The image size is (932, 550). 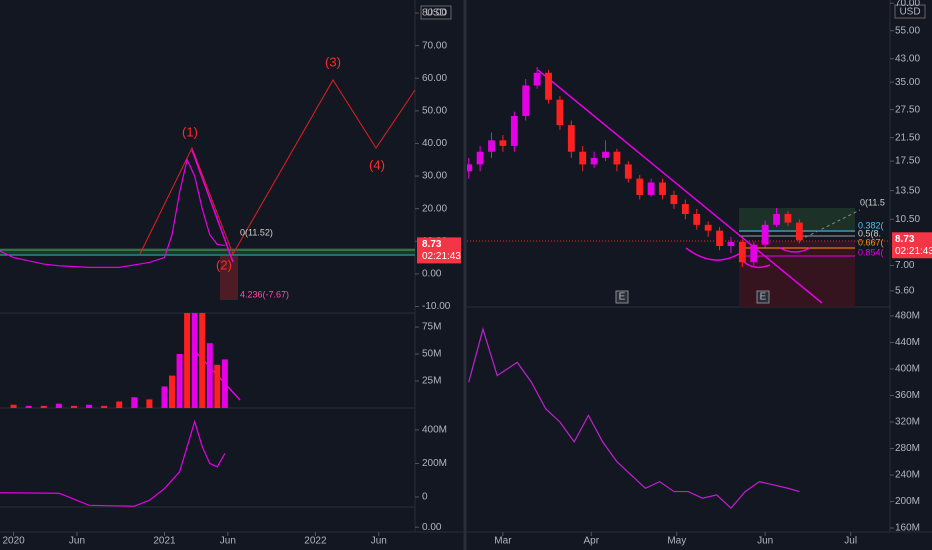 What do you see at coordinates (871, 242) in the screenshot?
I see `fib-label: 0.667(` at bounding box center [871, 242].